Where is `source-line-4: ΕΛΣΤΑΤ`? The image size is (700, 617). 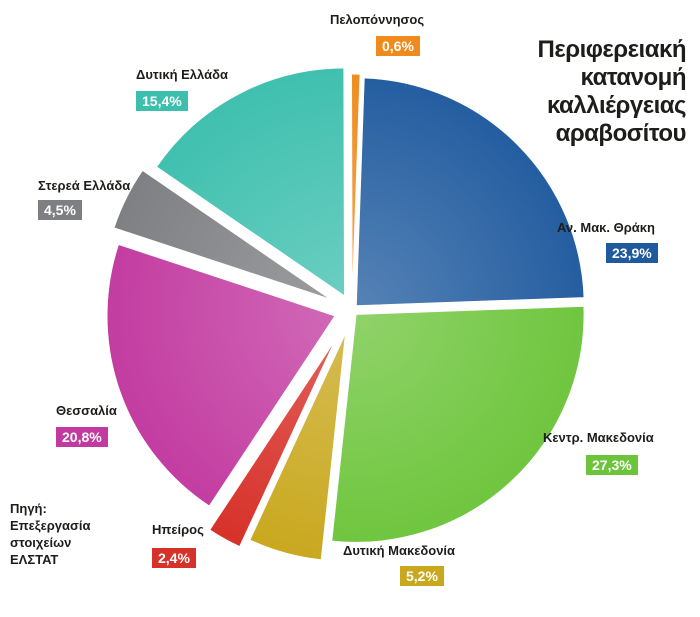 source-line-4: ΕΛΣΤΑΤ is located at coordinates (34, 559).